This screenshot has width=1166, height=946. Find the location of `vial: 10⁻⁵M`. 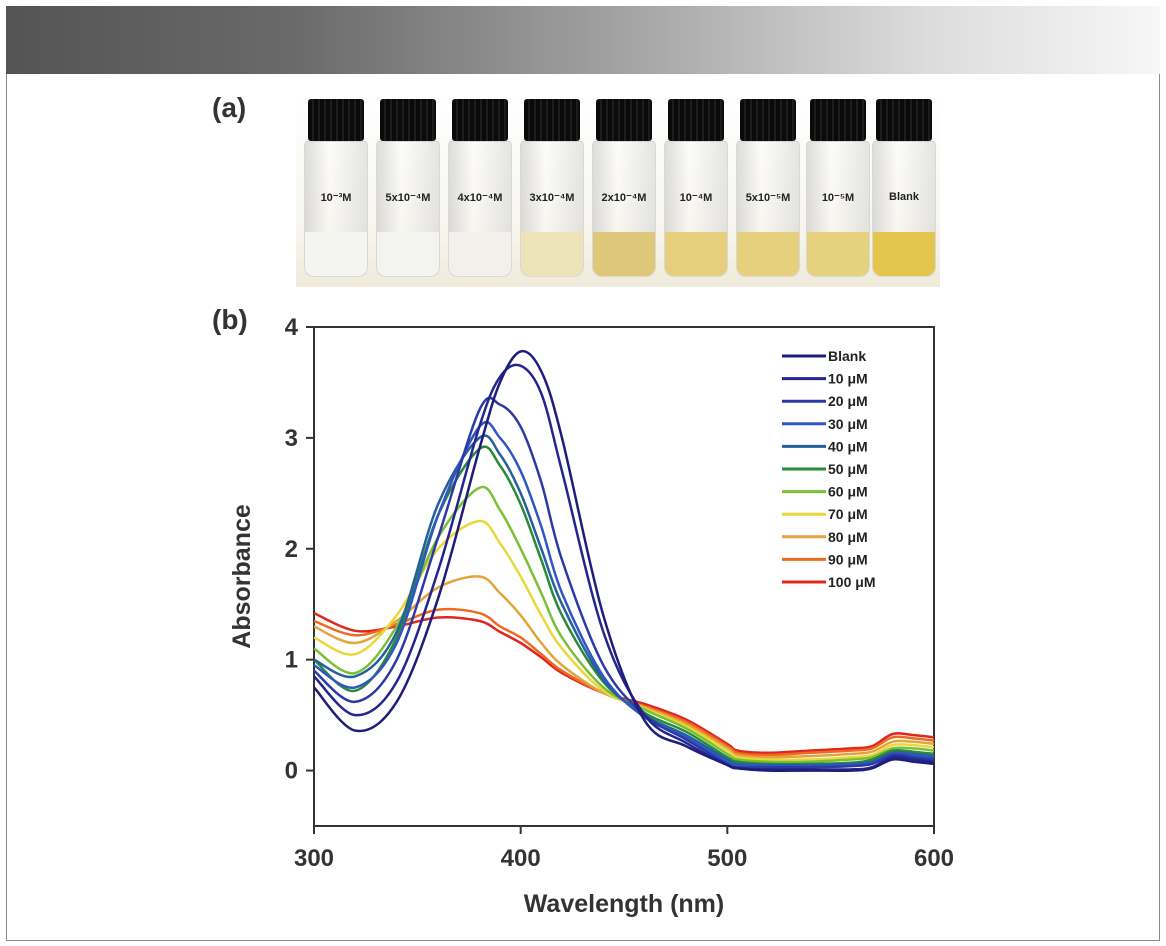

vial: 10⁻⁵M is located at coordinates (838, 189).